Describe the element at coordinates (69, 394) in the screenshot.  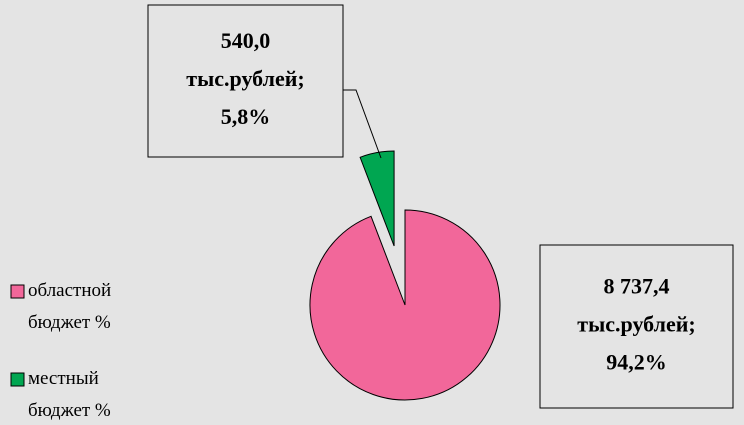
I see `legend-label: местный бюджет %` at that location.